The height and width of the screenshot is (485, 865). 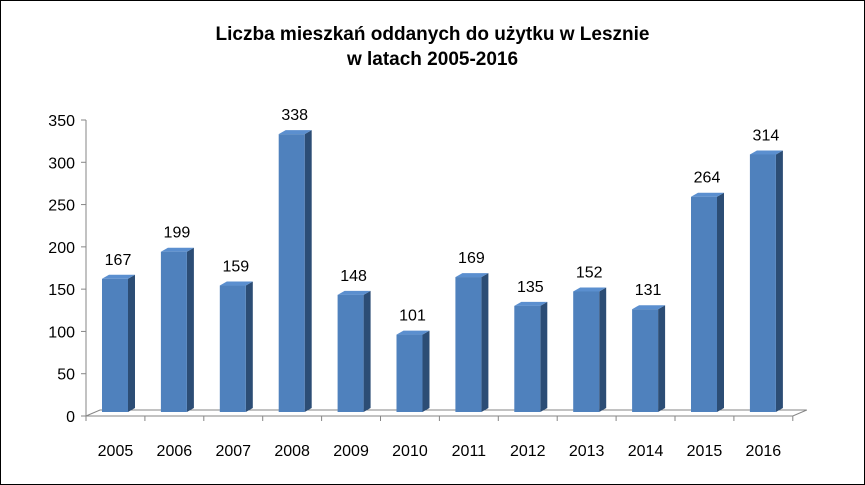 What do you see at coordinates (70, 417) in the screenshot?
I see `y-tick-label: 0` at bounding box center [70, 417].